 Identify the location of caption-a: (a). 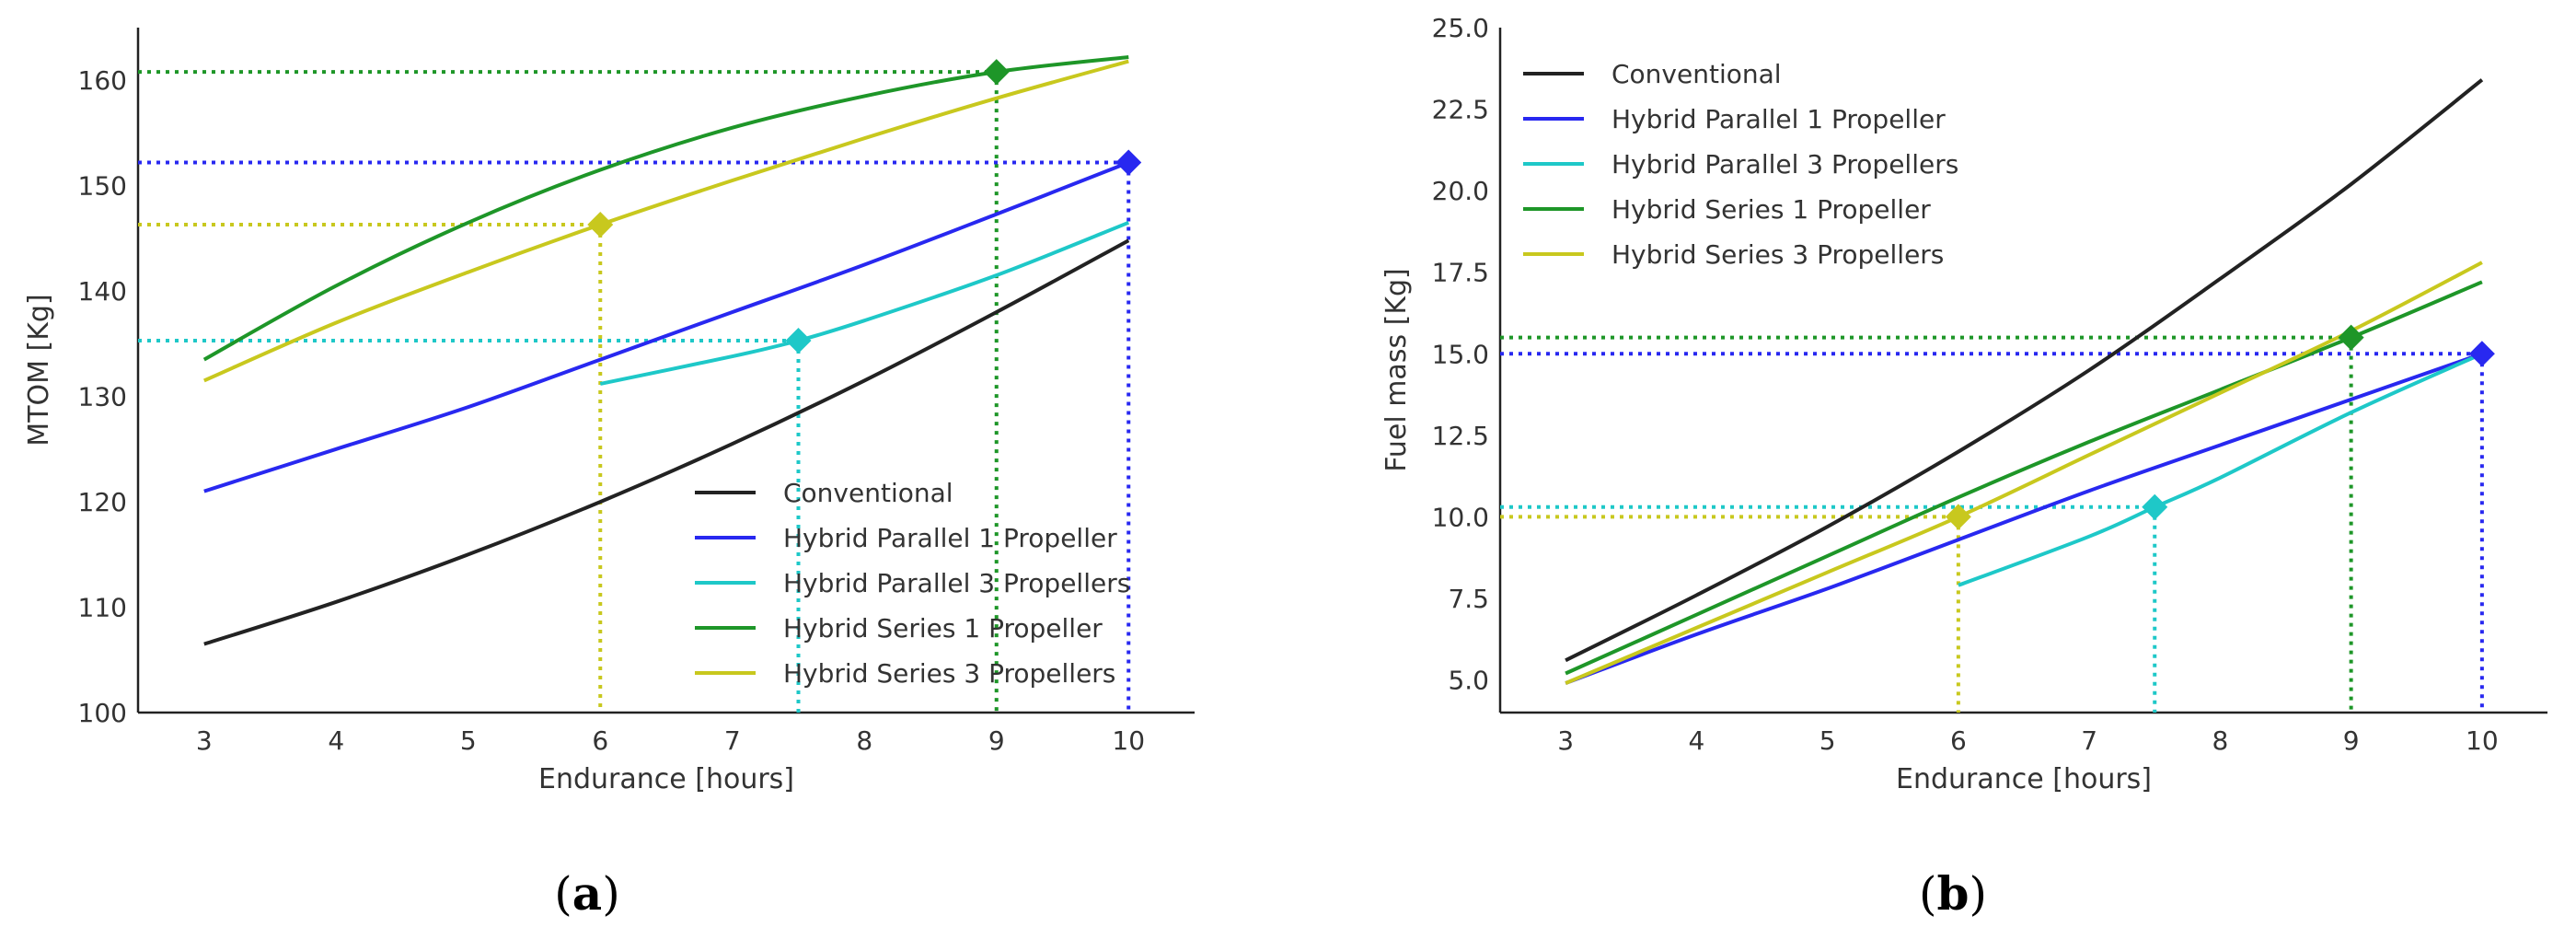
(586, 893).